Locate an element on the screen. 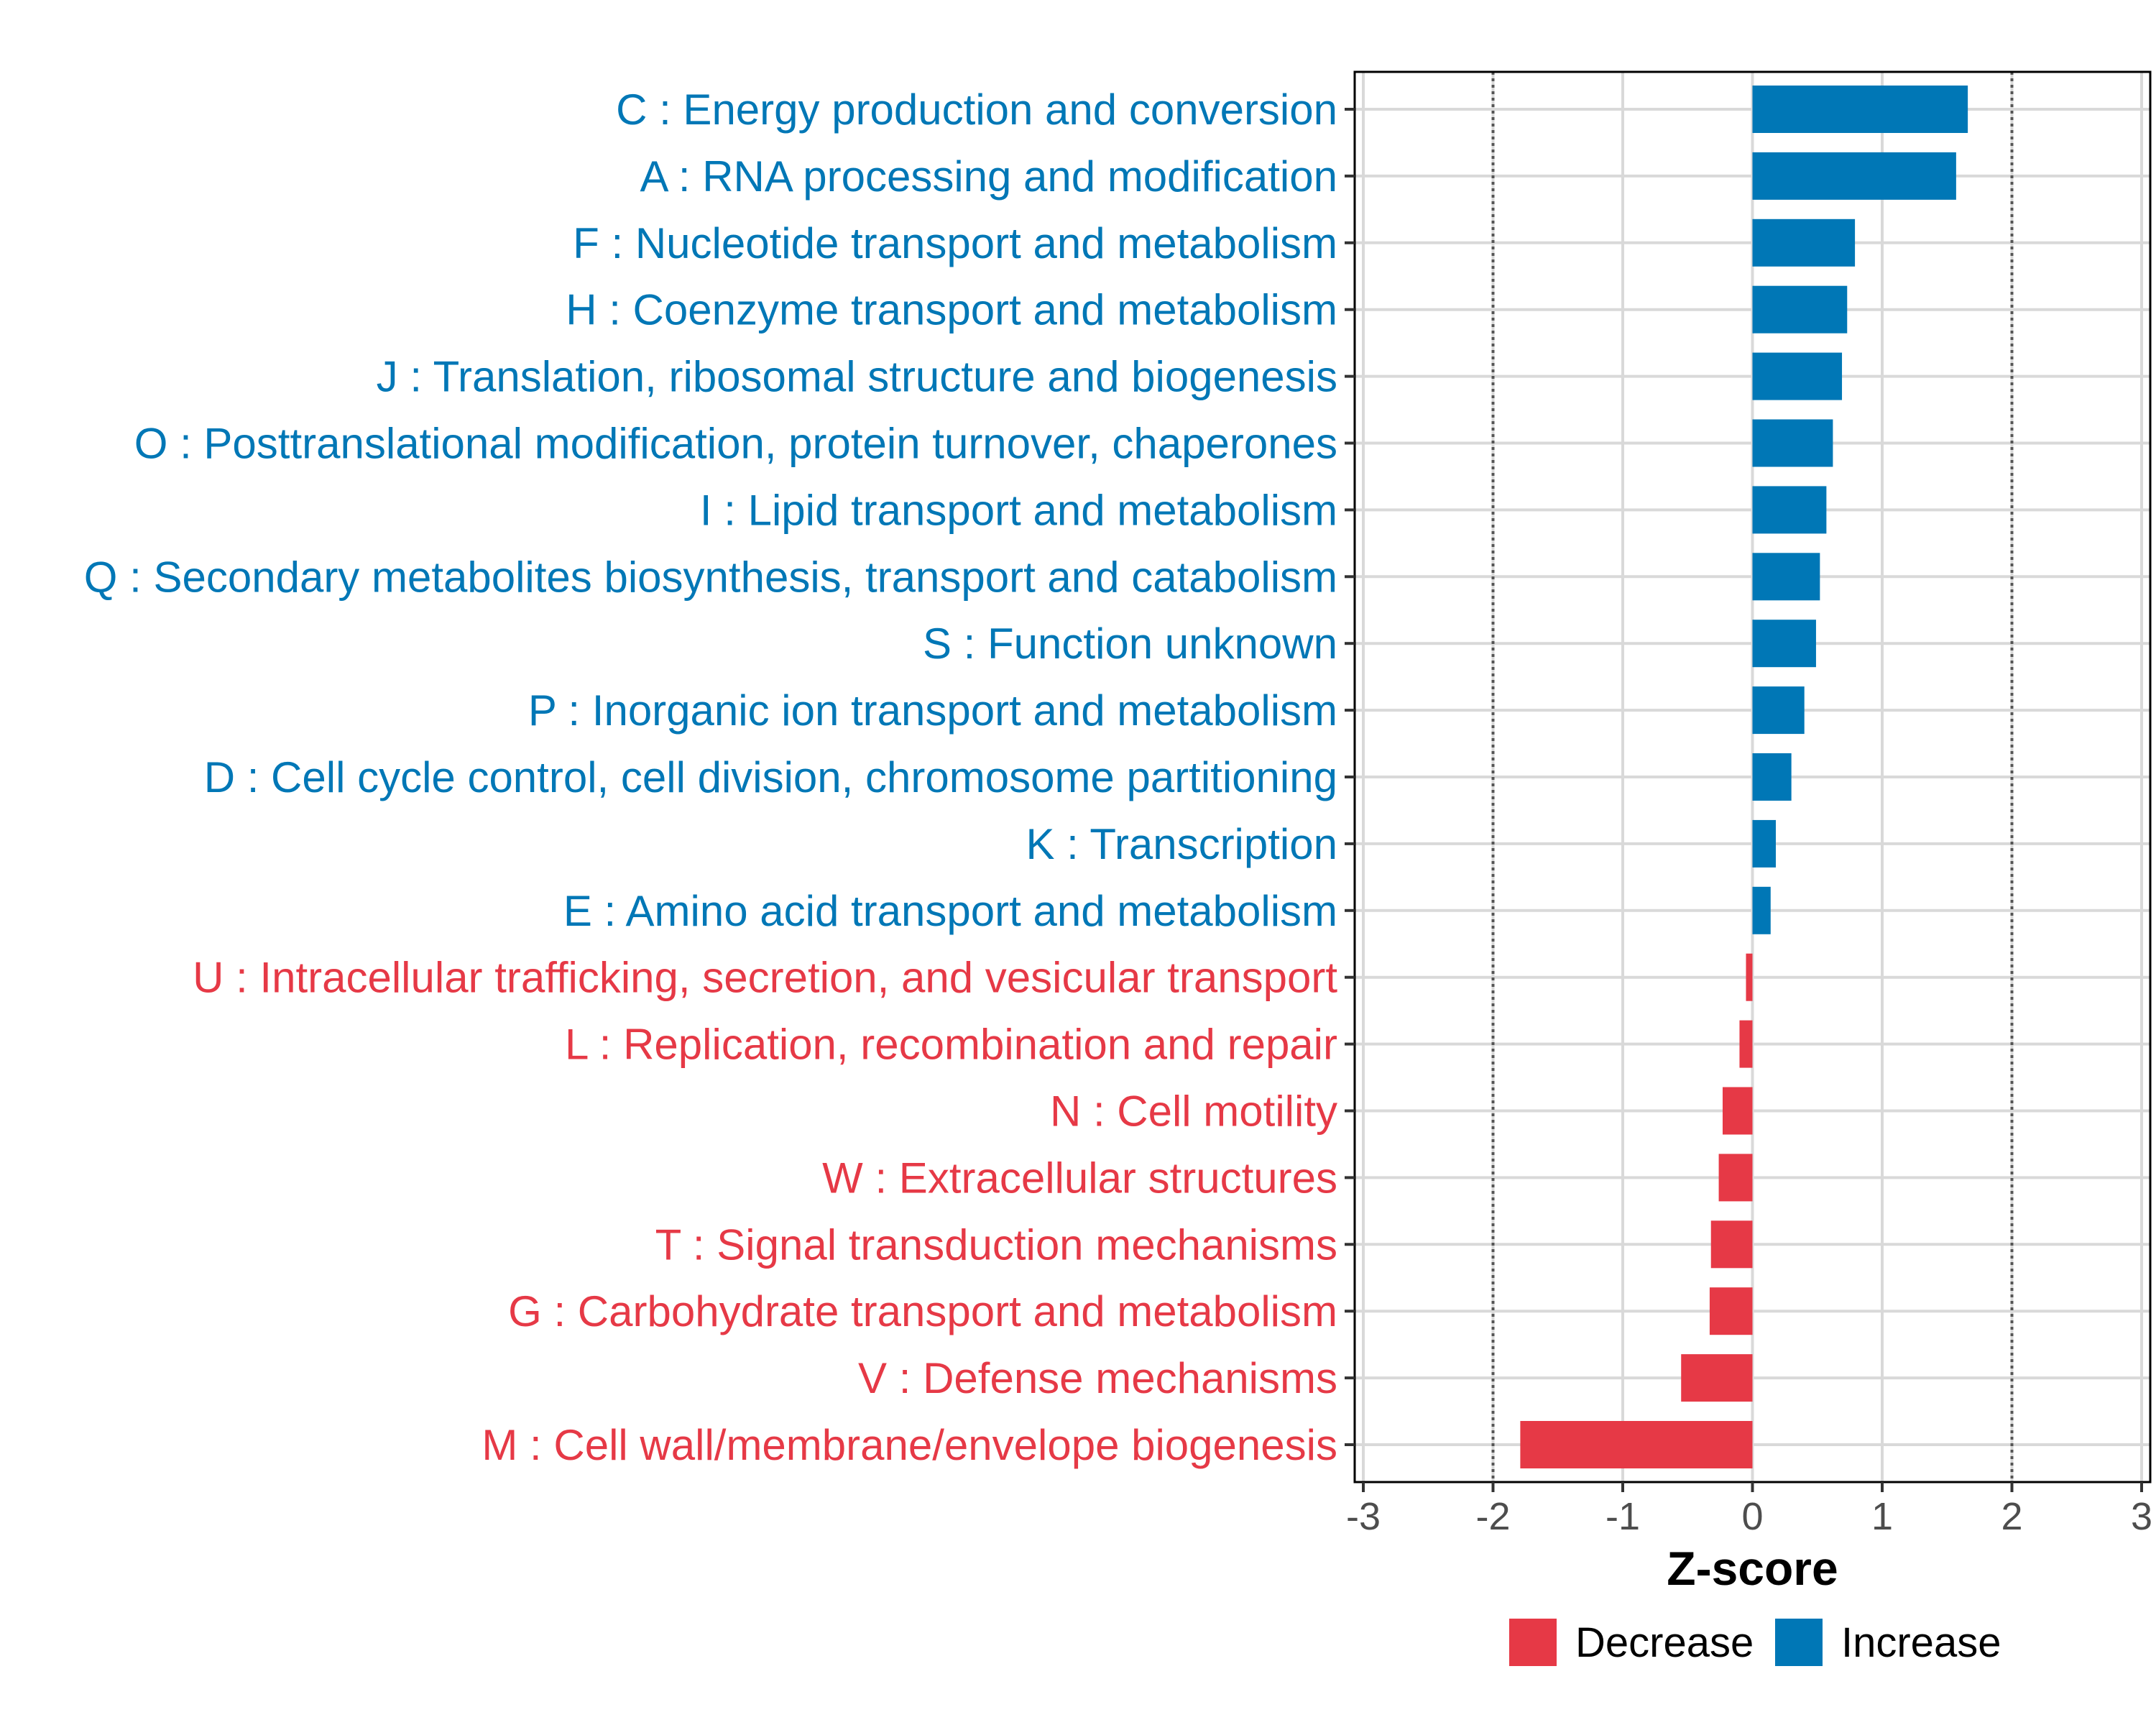  legend-label-increase: Increase is located at coordinates (1921, 1642).